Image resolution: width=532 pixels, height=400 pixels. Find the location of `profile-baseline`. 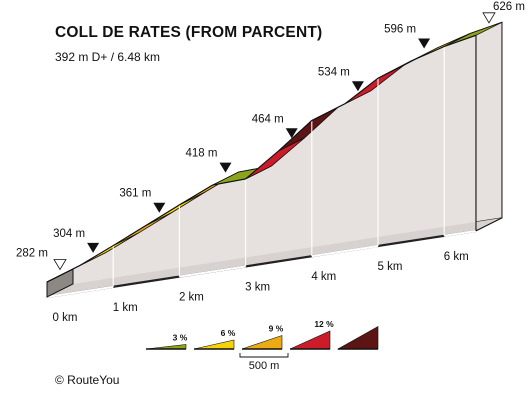

profile-baseline is located at coordinates (261, 264).